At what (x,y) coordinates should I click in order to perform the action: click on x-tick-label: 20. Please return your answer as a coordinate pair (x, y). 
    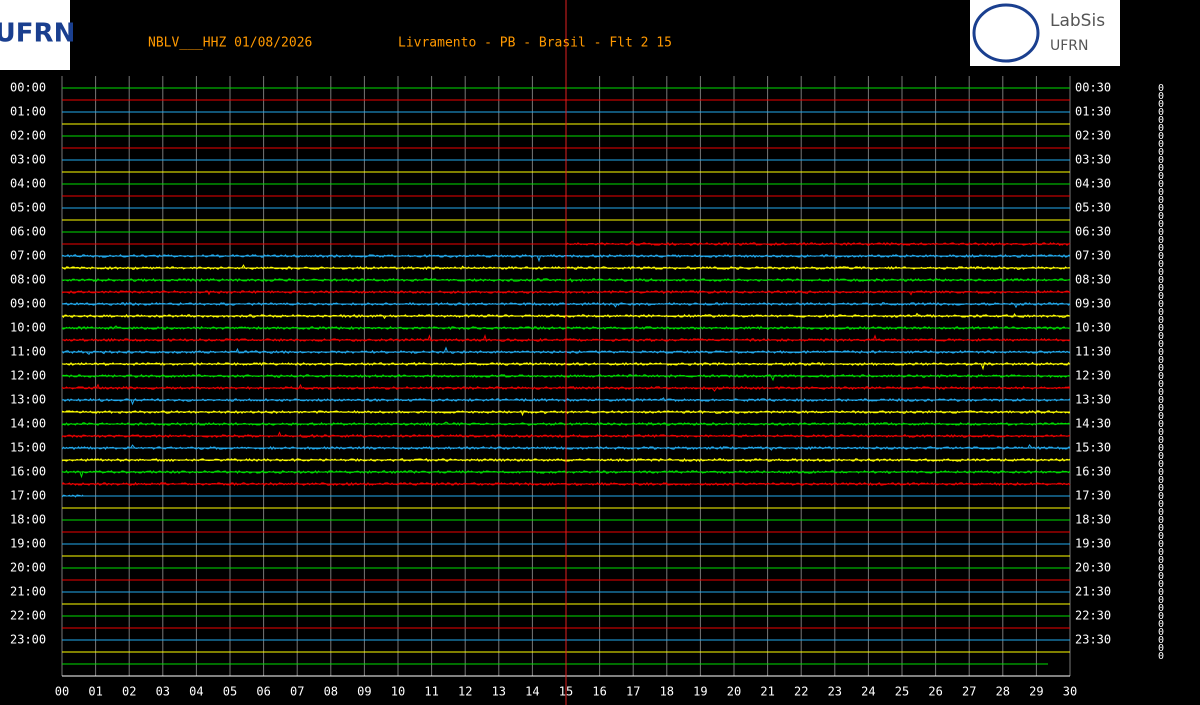
    Looking at the image, I should click on (734, 692).